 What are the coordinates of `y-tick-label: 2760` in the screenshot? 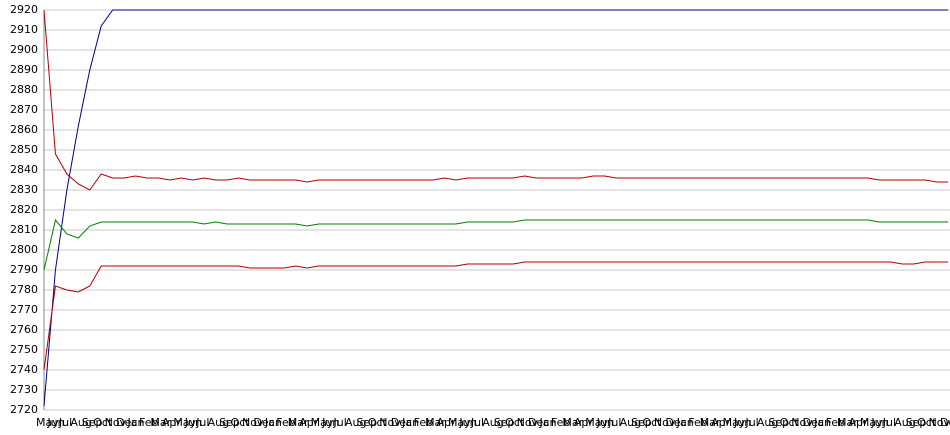 It's located at (24, 329).